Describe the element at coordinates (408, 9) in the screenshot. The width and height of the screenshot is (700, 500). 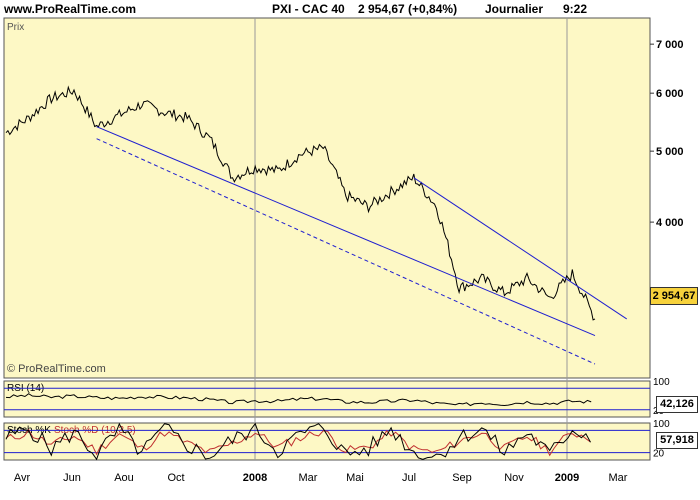
I see `last-value-change: 2 954,67 (+0,84%)` at that location.